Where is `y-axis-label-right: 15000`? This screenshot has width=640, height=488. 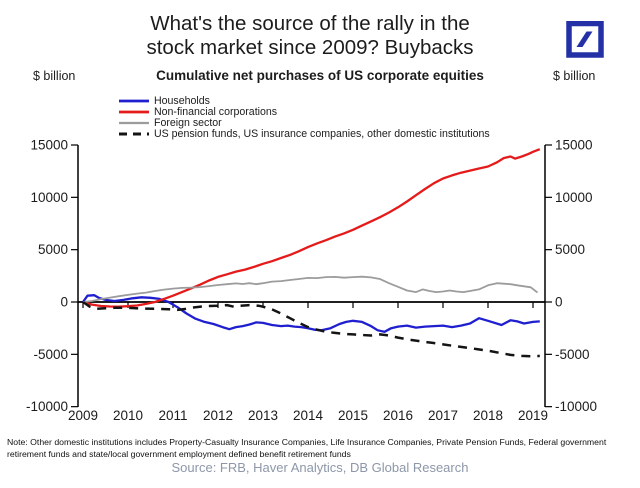 y-axis-label-right: 15000 is located at coordinates (574, 145).